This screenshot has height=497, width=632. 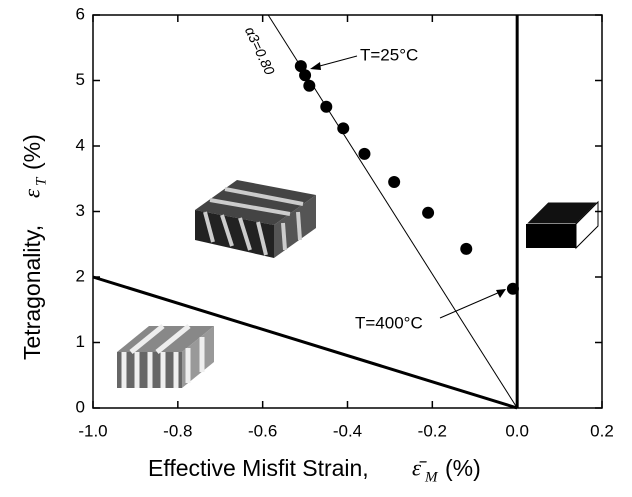 I want to click on x-axis-title: Effective Misfit Strain, ε̄ M (%), so click(x=314, y=470).